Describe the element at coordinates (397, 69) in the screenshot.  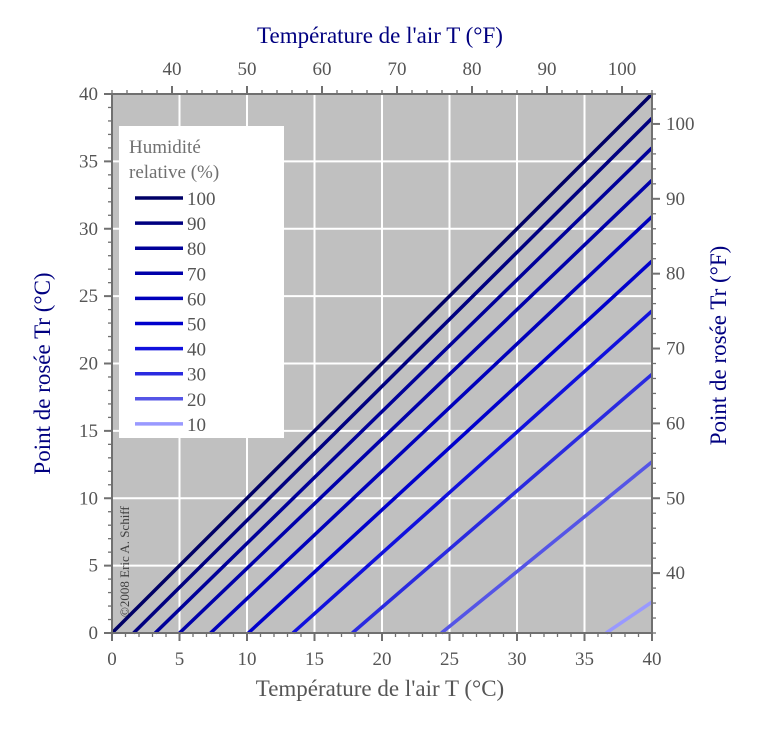
I see `top-tick-label: 70` at that location.